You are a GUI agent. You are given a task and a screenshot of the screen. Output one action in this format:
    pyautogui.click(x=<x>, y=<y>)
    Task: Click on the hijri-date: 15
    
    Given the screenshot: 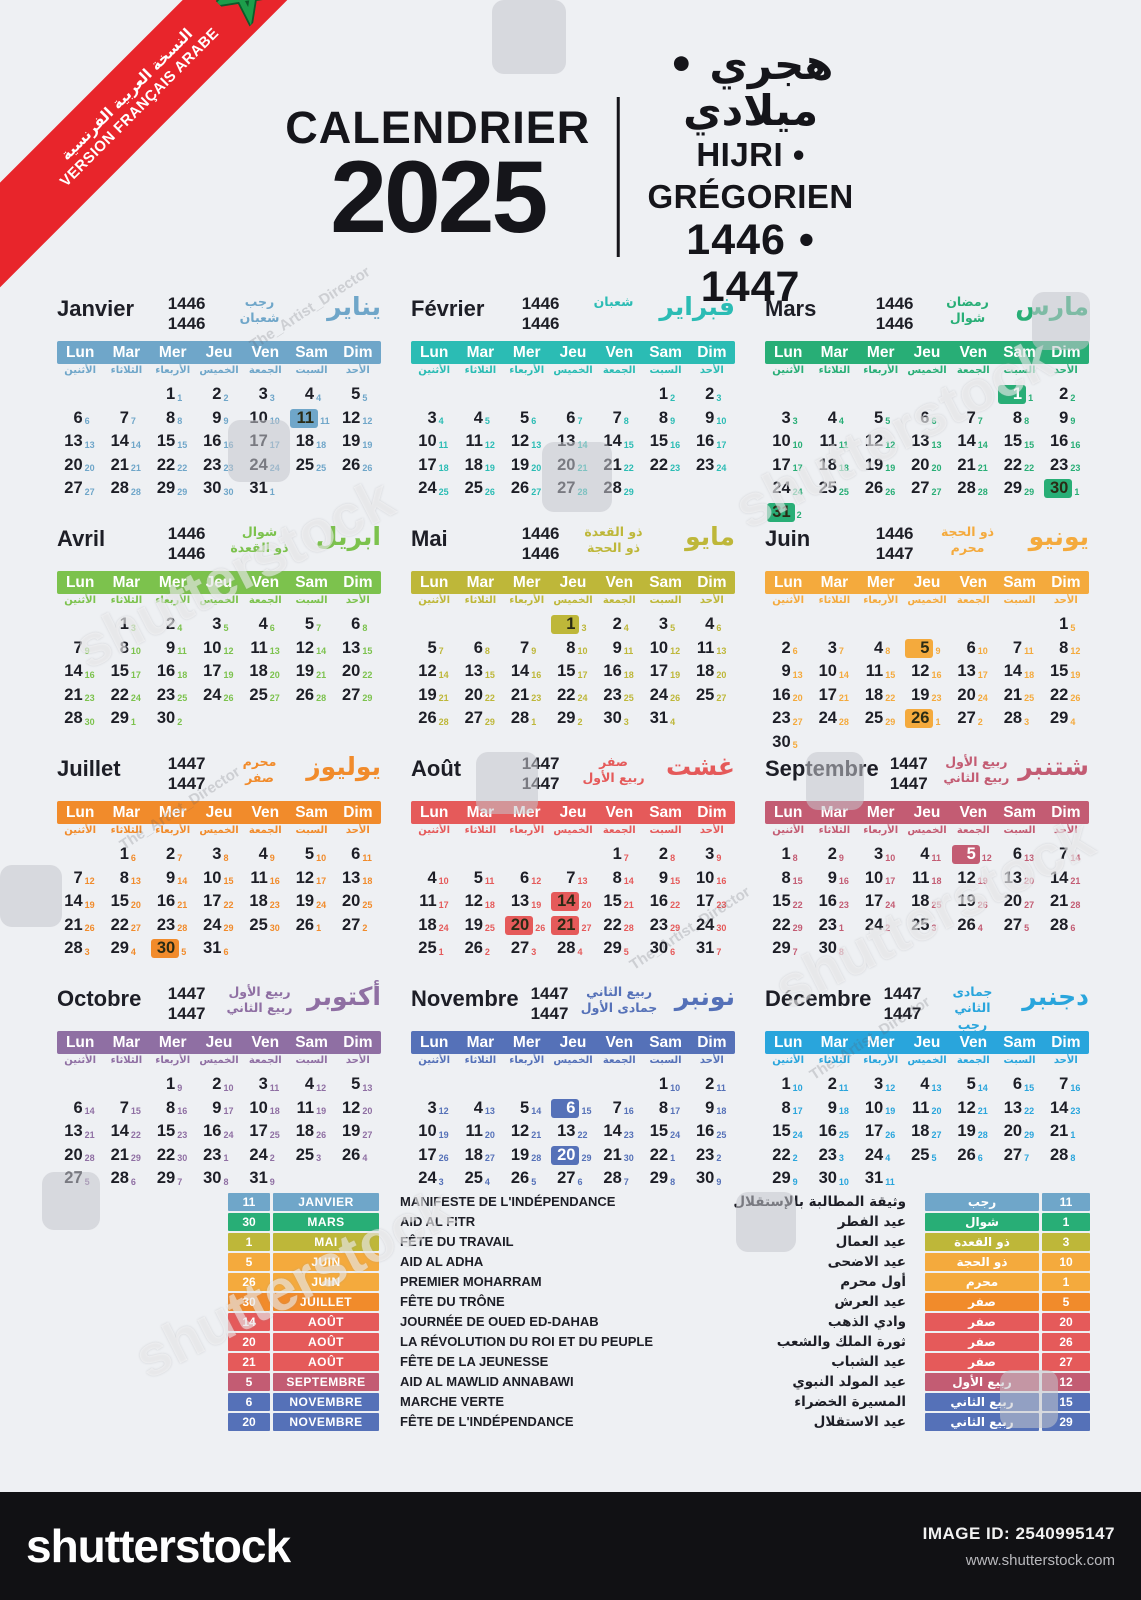 What is the action you would take?
    pyautogui.click(x=586, y=1111)
    